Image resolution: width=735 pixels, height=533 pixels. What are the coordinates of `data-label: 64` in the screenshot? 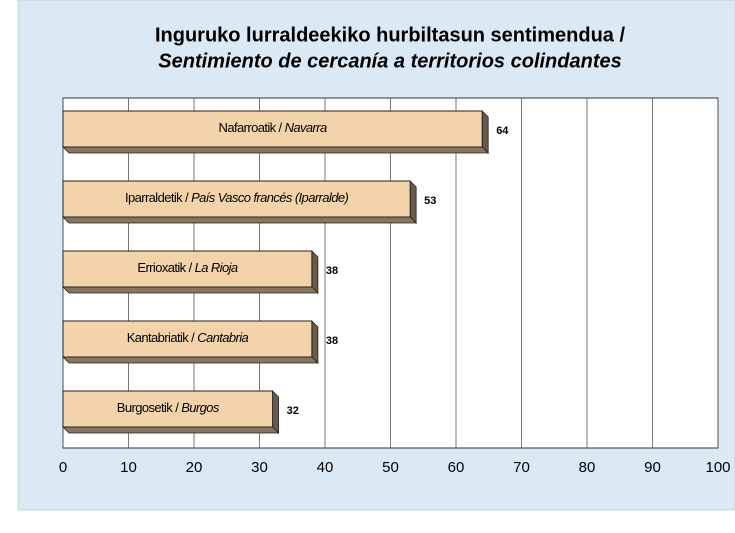 It's located at (502, 131).